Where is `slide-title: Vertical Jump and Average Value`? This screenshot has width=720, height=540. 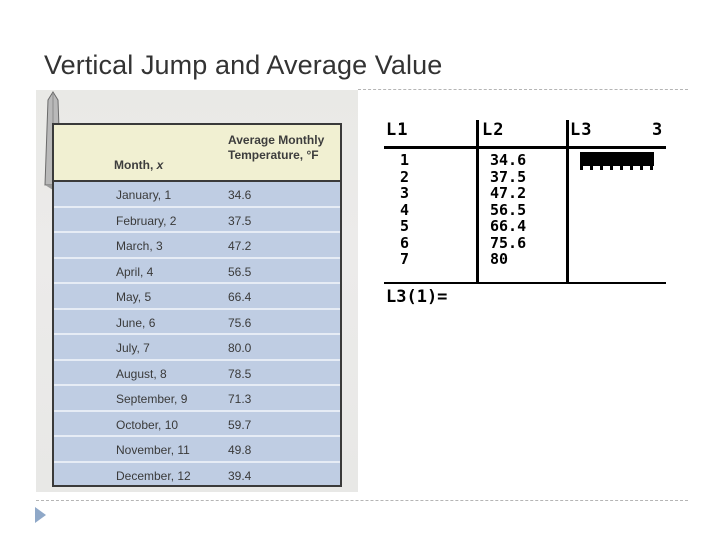
slide-title: Vertical Jump and Average Value is located at coordinates (243, 65).